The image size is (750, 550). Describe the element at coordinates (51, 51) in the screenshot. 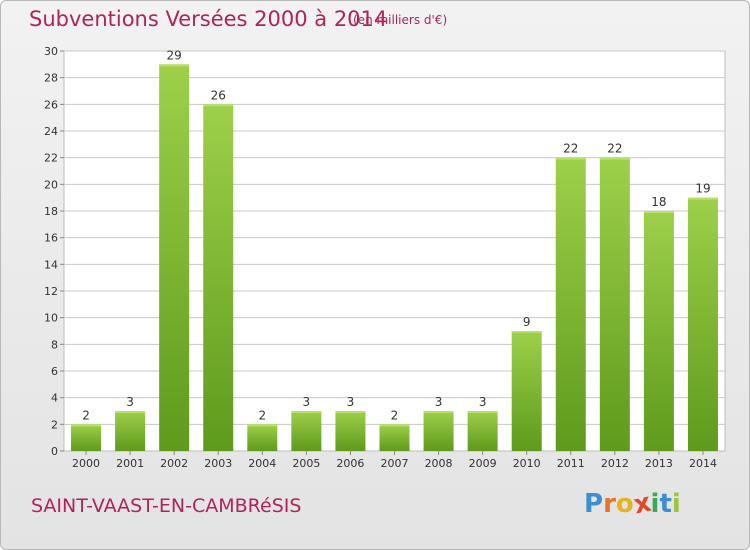

I see `y-tick-label: 30` at that location.